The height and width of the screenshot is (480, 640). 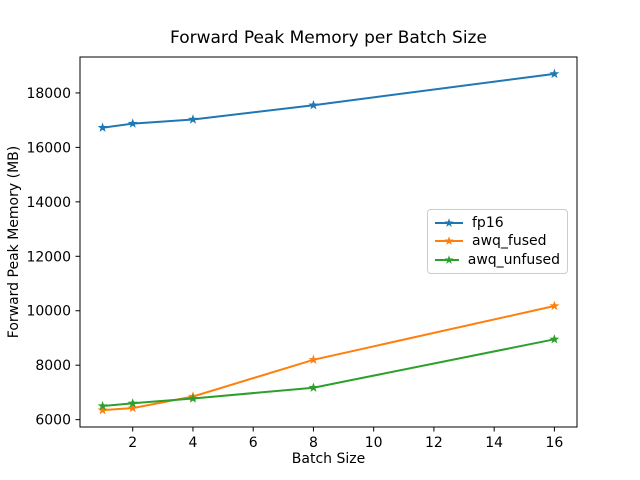 What do you see at coordinates (513, 259) in the screenshot?
I see `legend-label: awq_unfused` at bounding box center [513, 259].